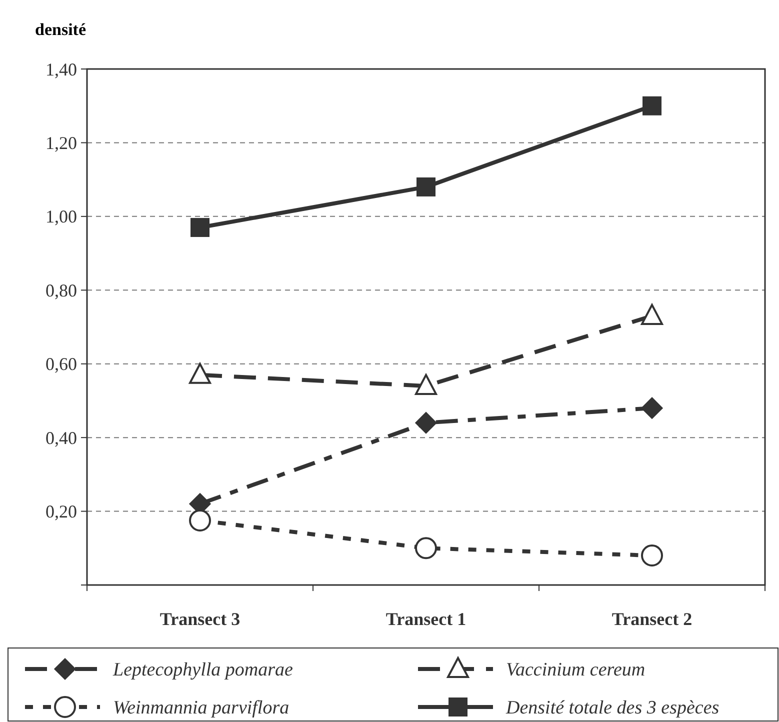  Describe the element at coordinates (612, 708) in the screenshot. I see `legend-label: Densité totale des 3 espèces` at that location.